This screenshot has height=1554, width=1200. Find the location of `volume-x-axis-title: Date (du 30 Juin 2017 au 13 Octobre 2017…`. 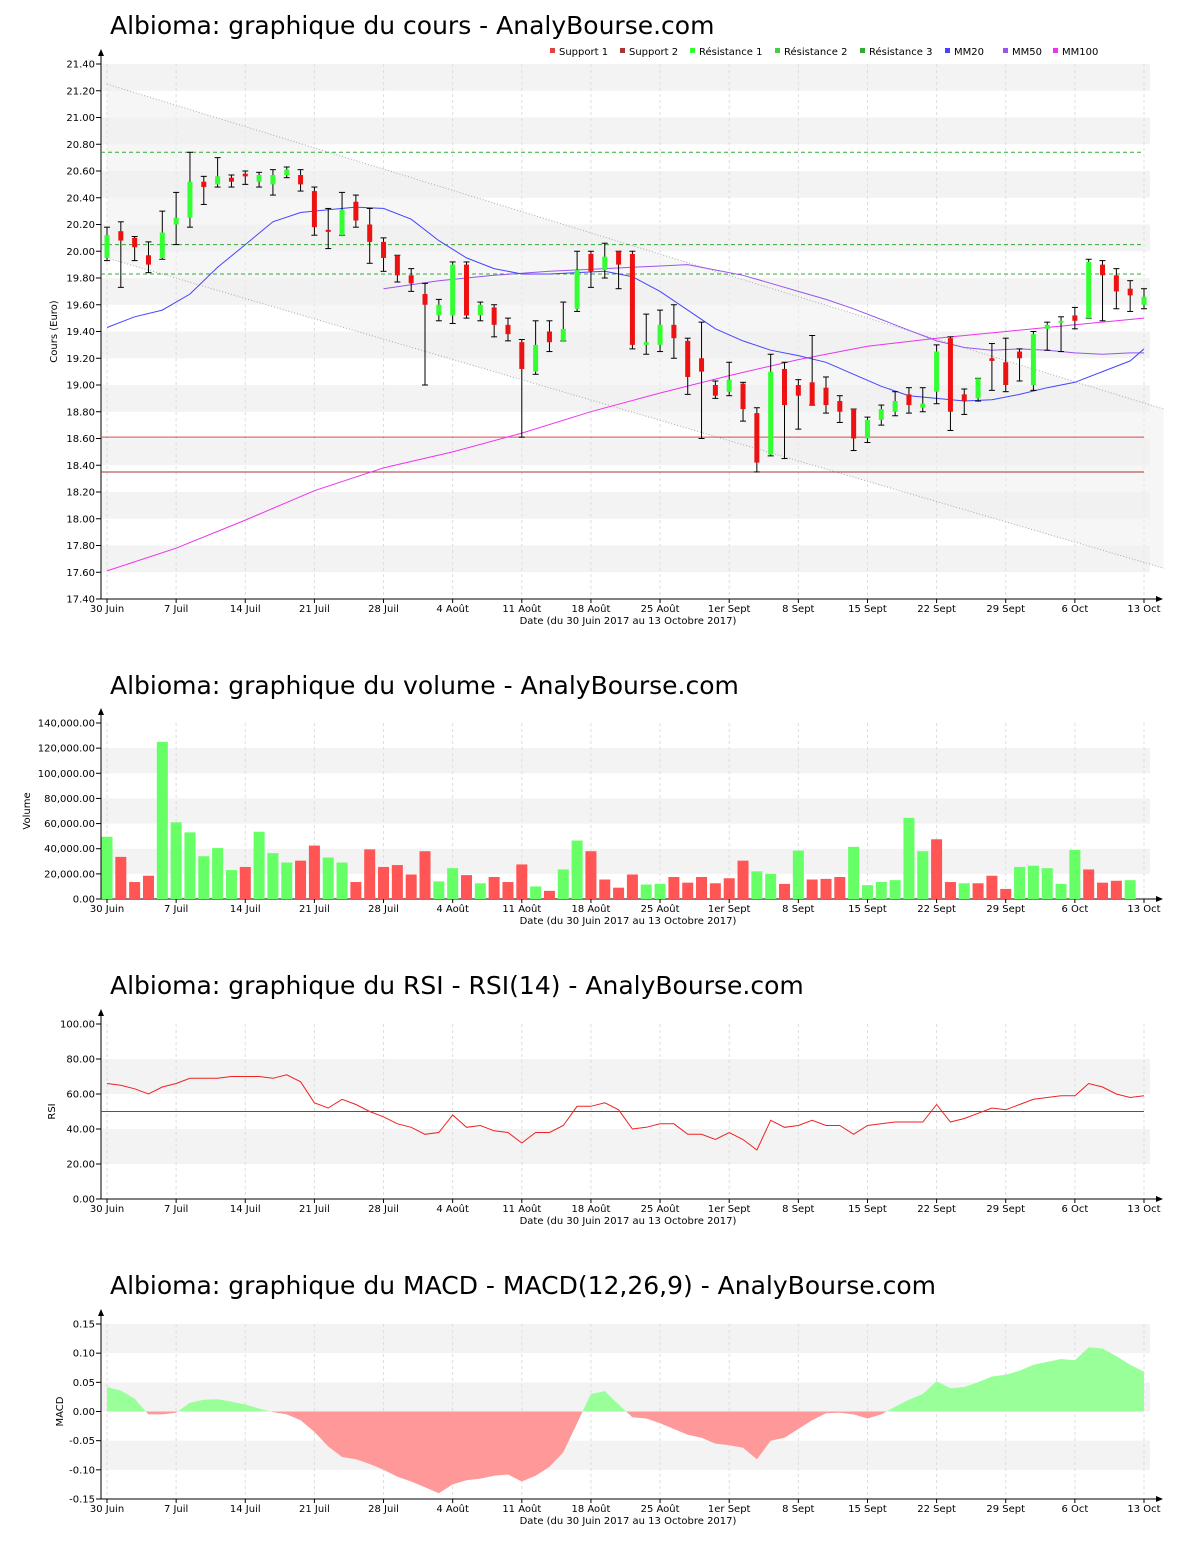

volume-x-axis-title: Date (du 30 Juin 2017 au 13 Octobre 2017… is located at coordinates (628, 921).